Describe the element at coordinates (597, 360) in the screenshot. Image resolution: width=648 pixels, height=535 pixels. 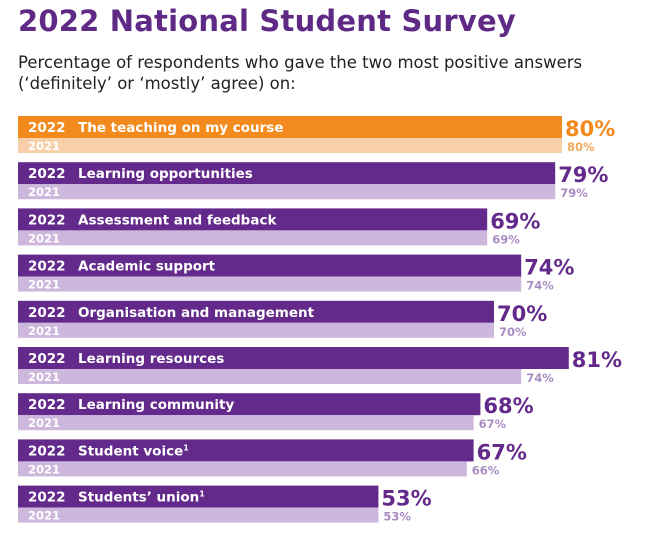
I see `value-label-2022: 81%` at that location.